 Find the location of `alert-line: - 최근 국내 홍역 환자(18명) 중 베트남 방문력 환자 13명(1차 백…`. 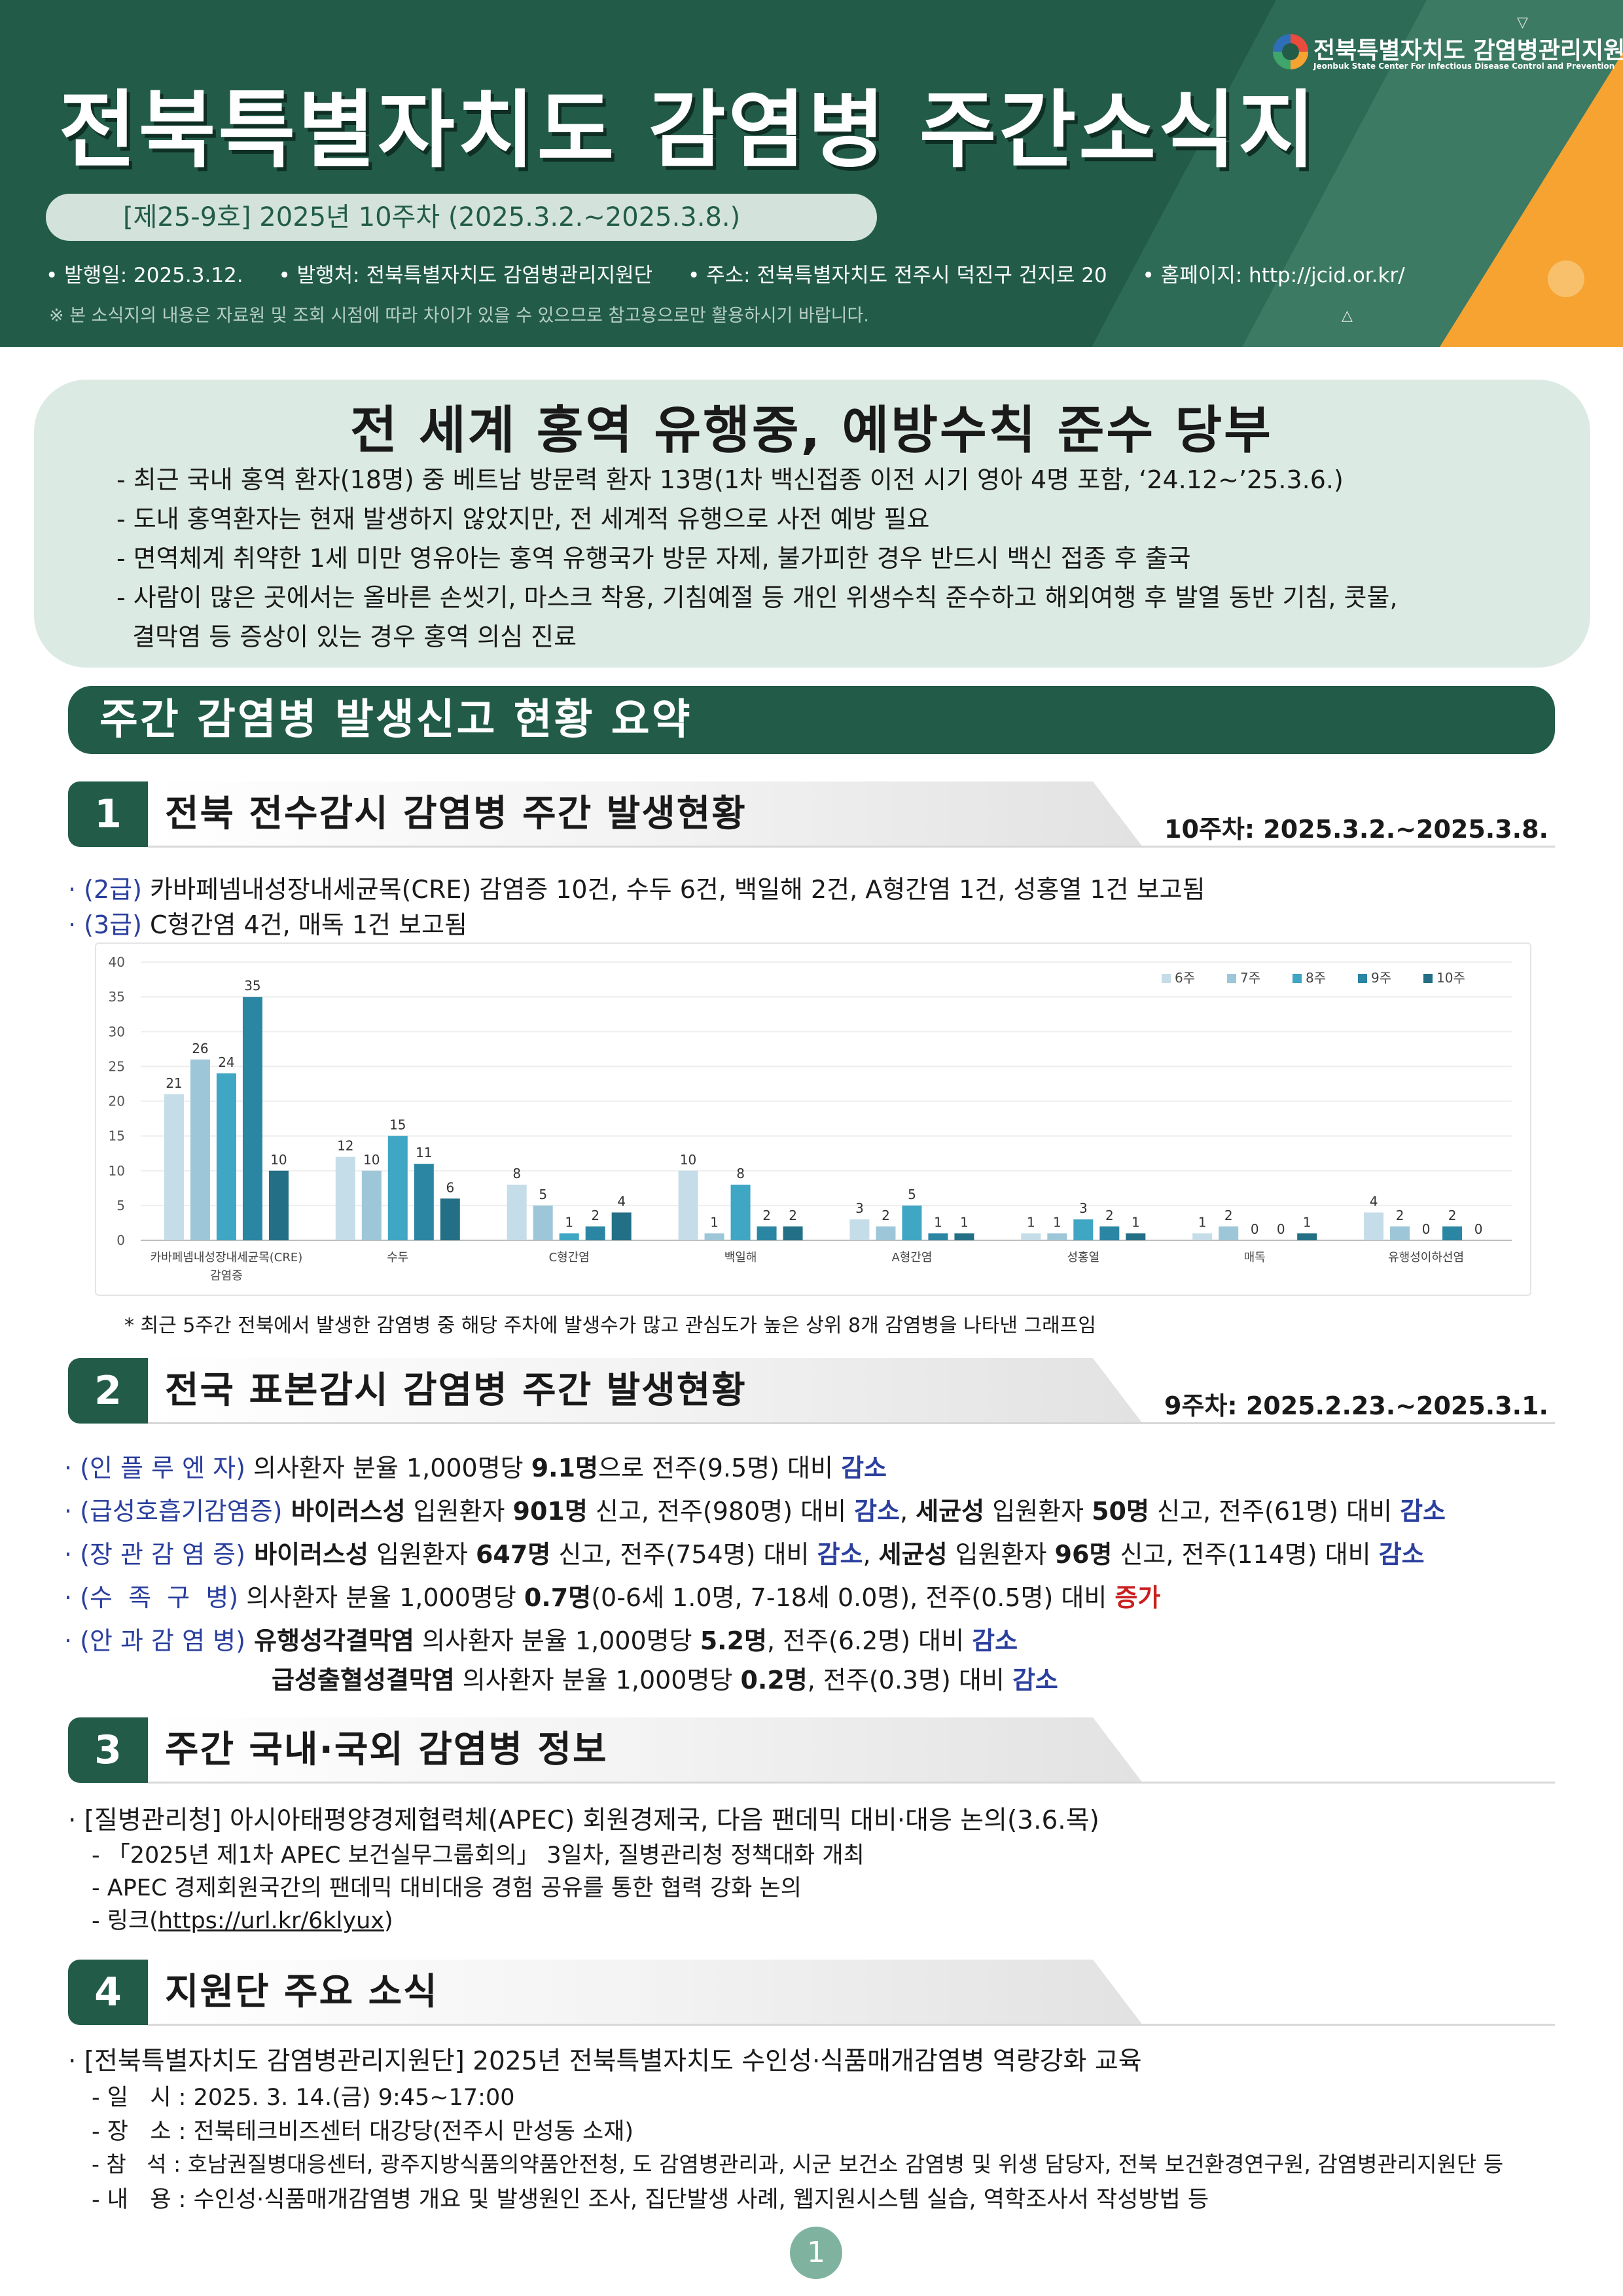

alert-line: - 최근 국내 홍역 환자(18명) 중 베트남 방문력 환자 13명(1차 백… is located at coordinates (730, 479).